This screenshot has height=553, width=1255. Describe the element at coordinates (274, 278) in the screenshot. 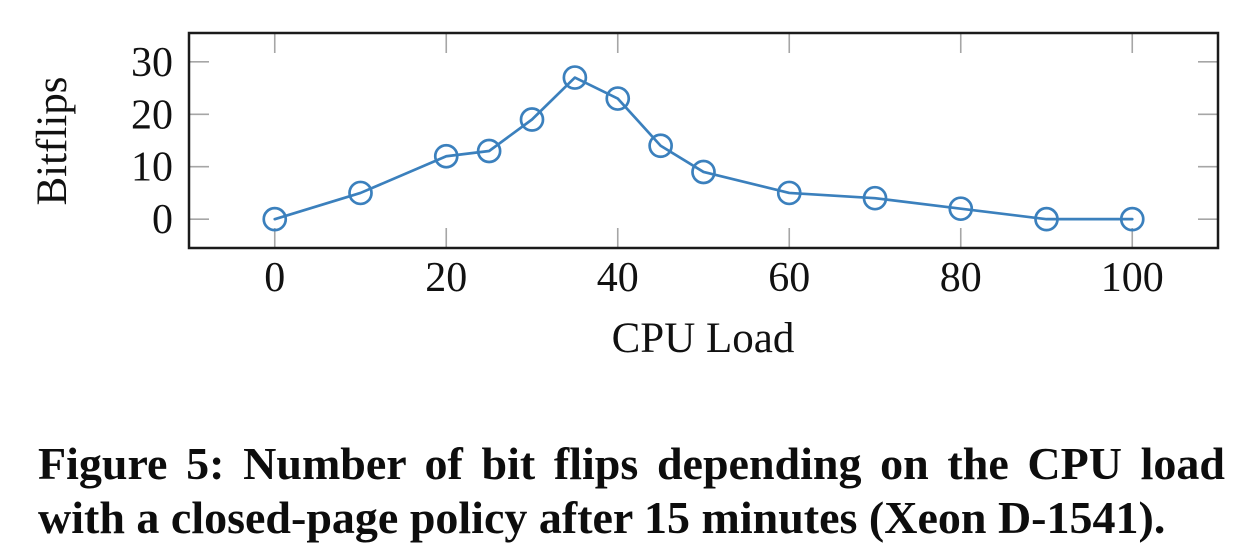

I see `x-tick-label: 0` at that location.